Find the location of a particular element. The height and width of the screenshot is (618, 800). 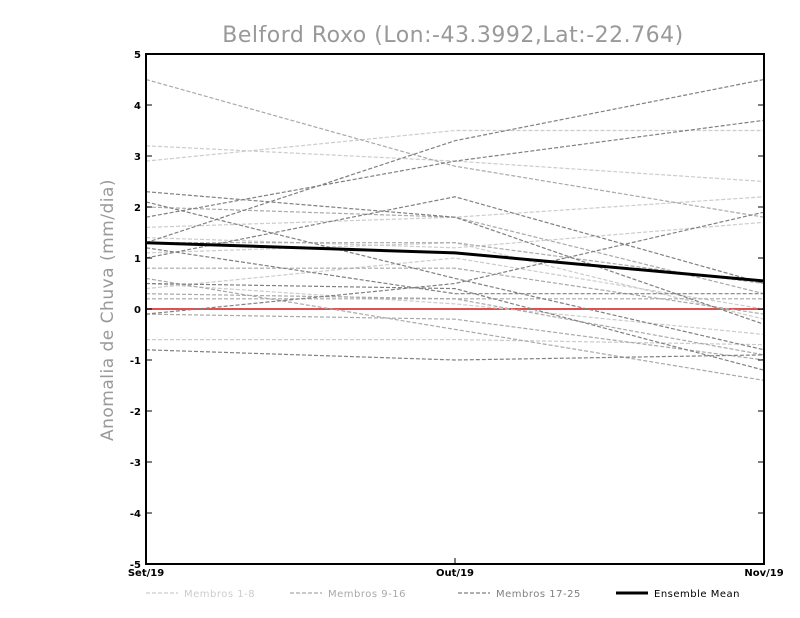

y-tick-label: -3 is located at coordinates (135, 463).